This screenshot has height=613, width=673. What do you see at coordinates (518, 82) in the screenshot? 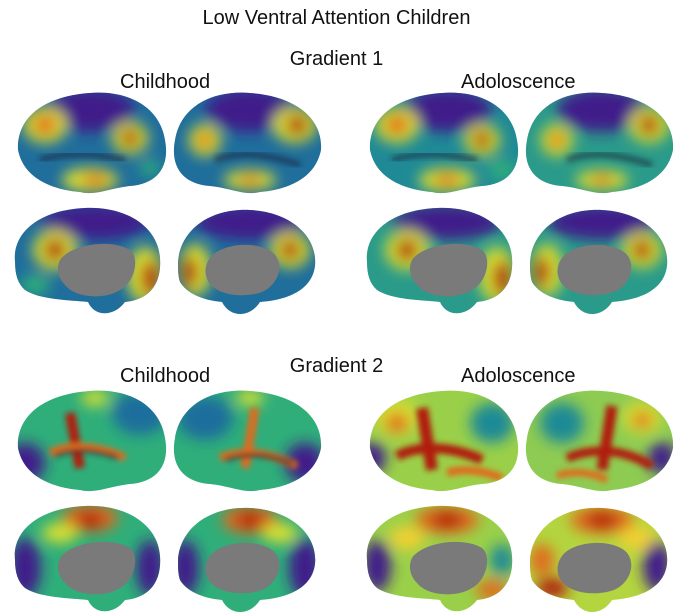
I see `gradient-1-adolescence-label: Adoloscence` at bounding box center [518, 82].